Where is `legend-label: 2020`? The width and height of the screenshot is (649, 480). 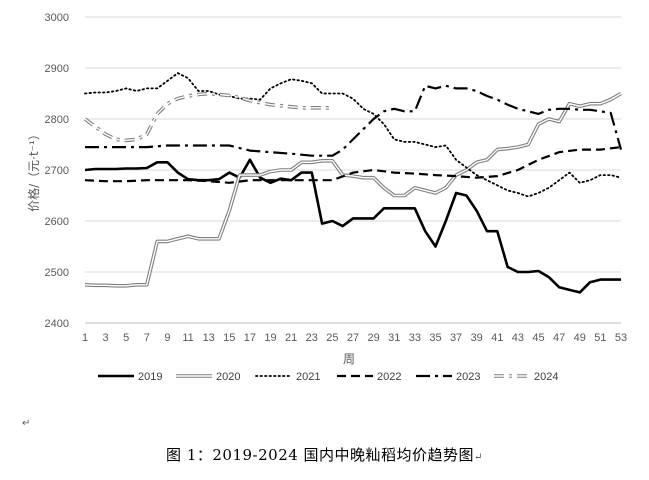
legend-label: 2020 is located at coordinates (228, 377).